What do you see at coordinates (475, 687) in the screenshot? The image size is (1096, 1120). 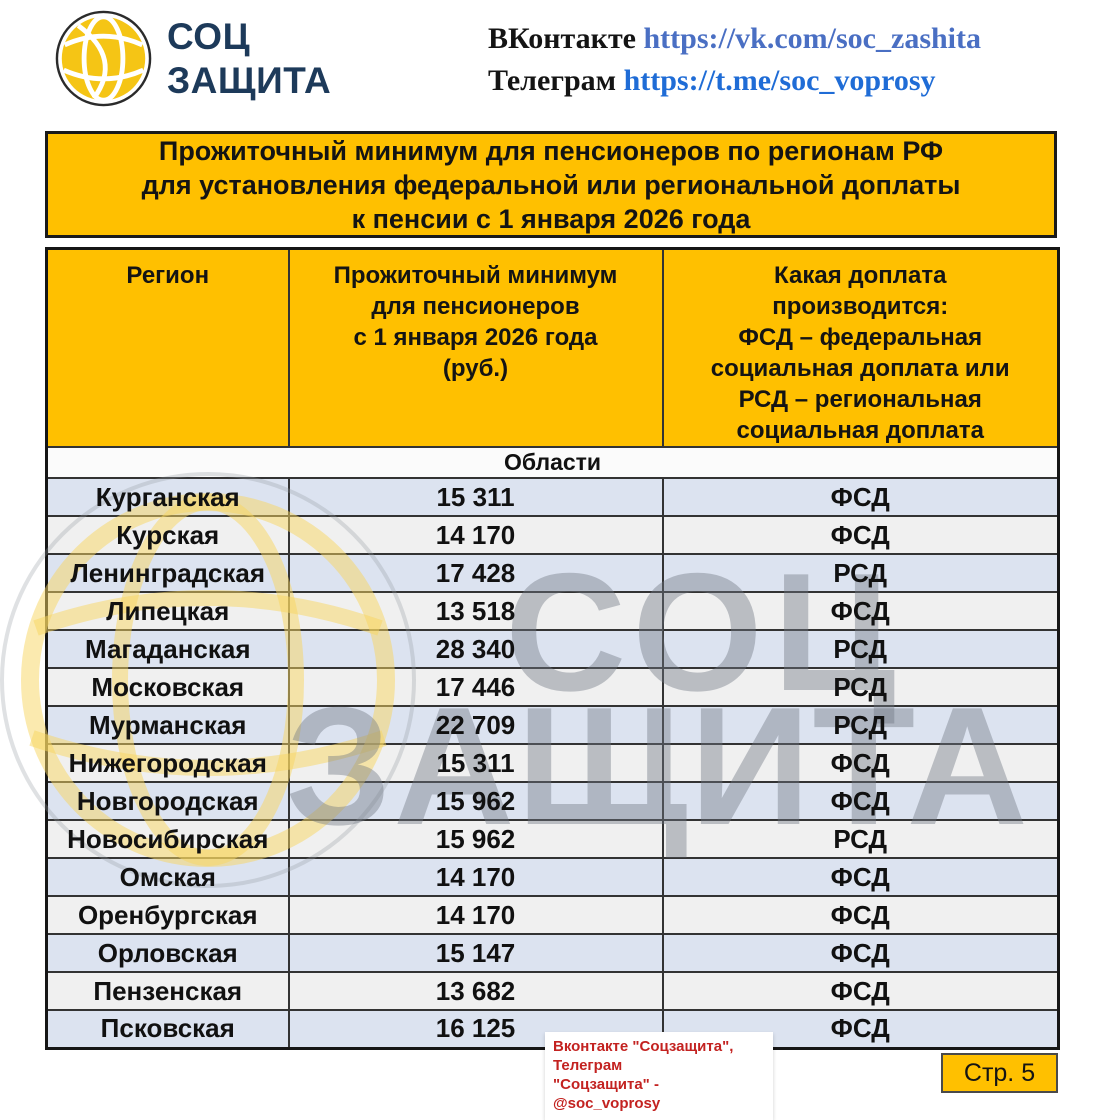 I see `value-cell: 17 446` at bounding box center [475, 687].